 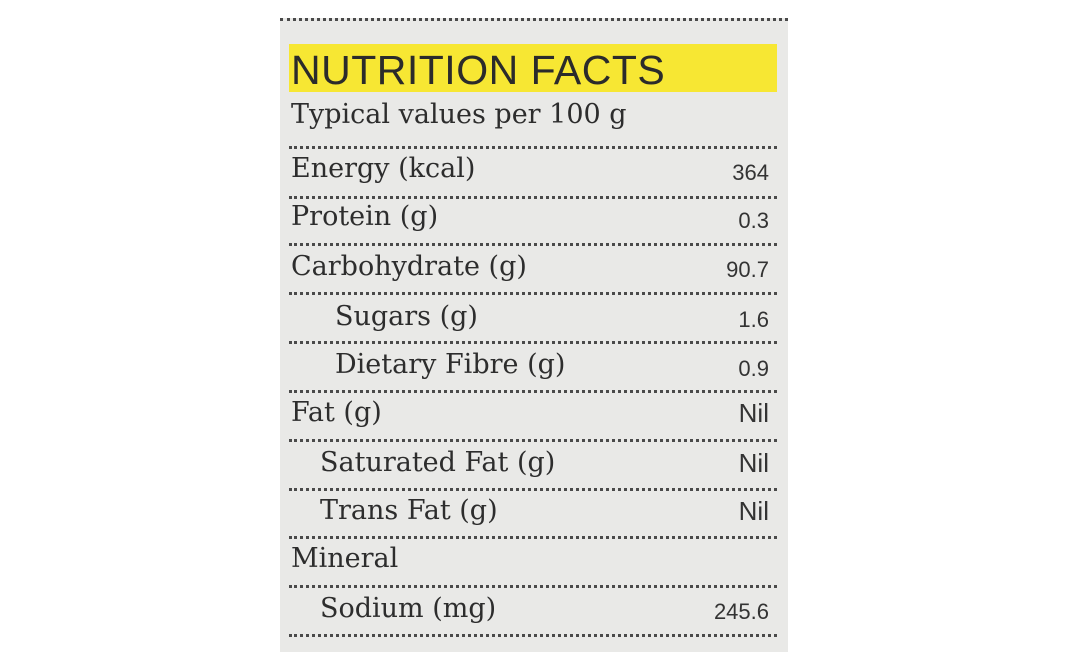 I want to click on nutrient-value-saturated-fat: Nil, so click(x=753, y=463).